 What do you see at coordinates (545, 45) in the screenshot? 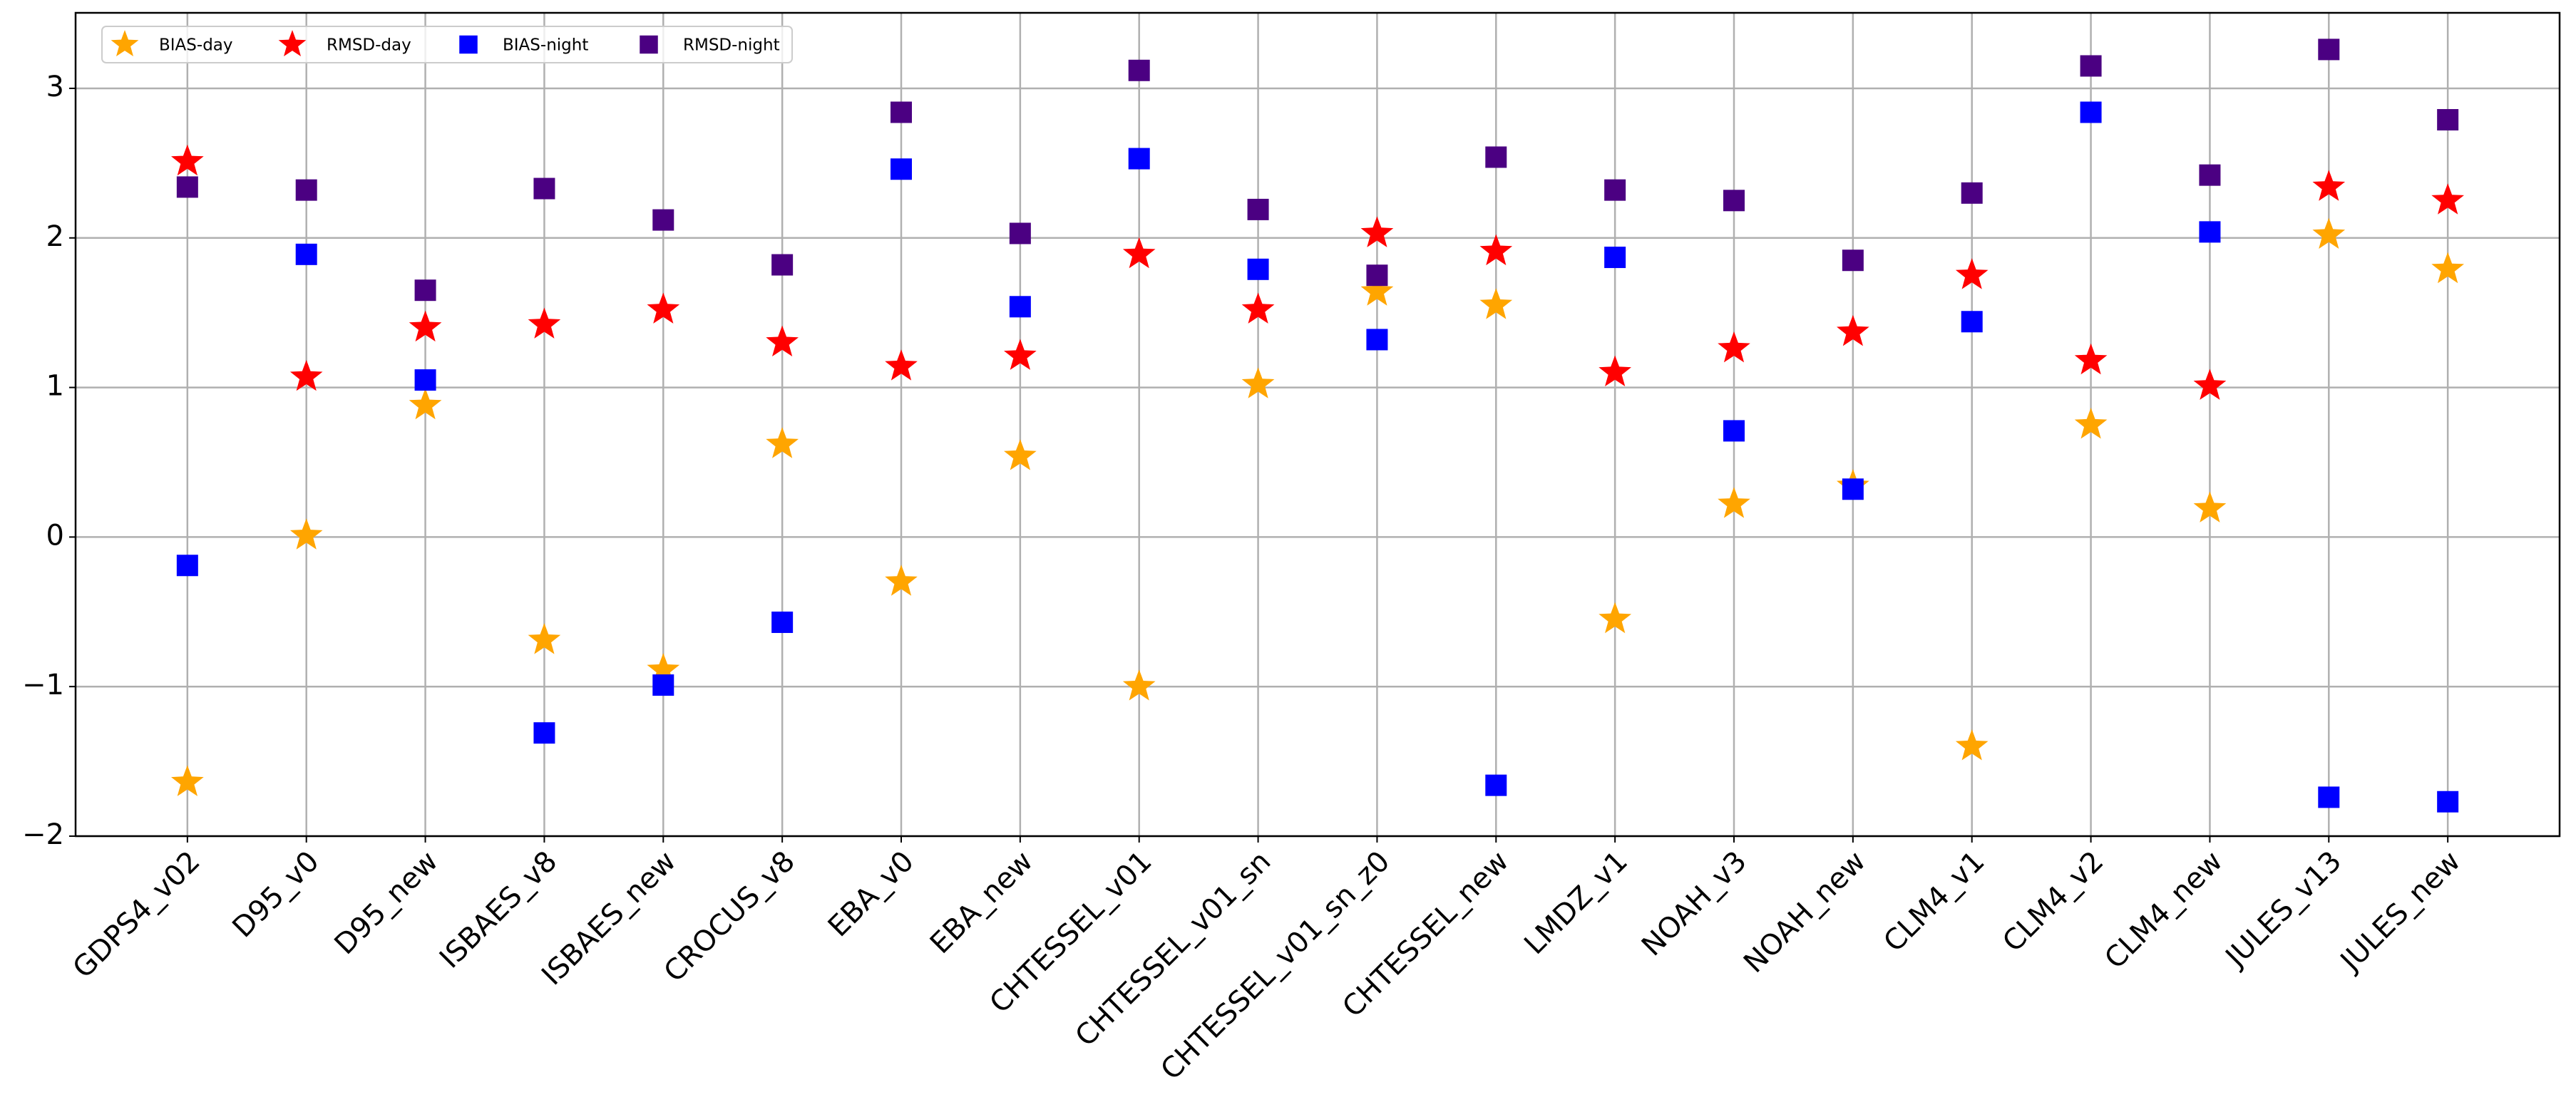
I see `legend-label: BIAS-night` at bounding box center [545, 45].